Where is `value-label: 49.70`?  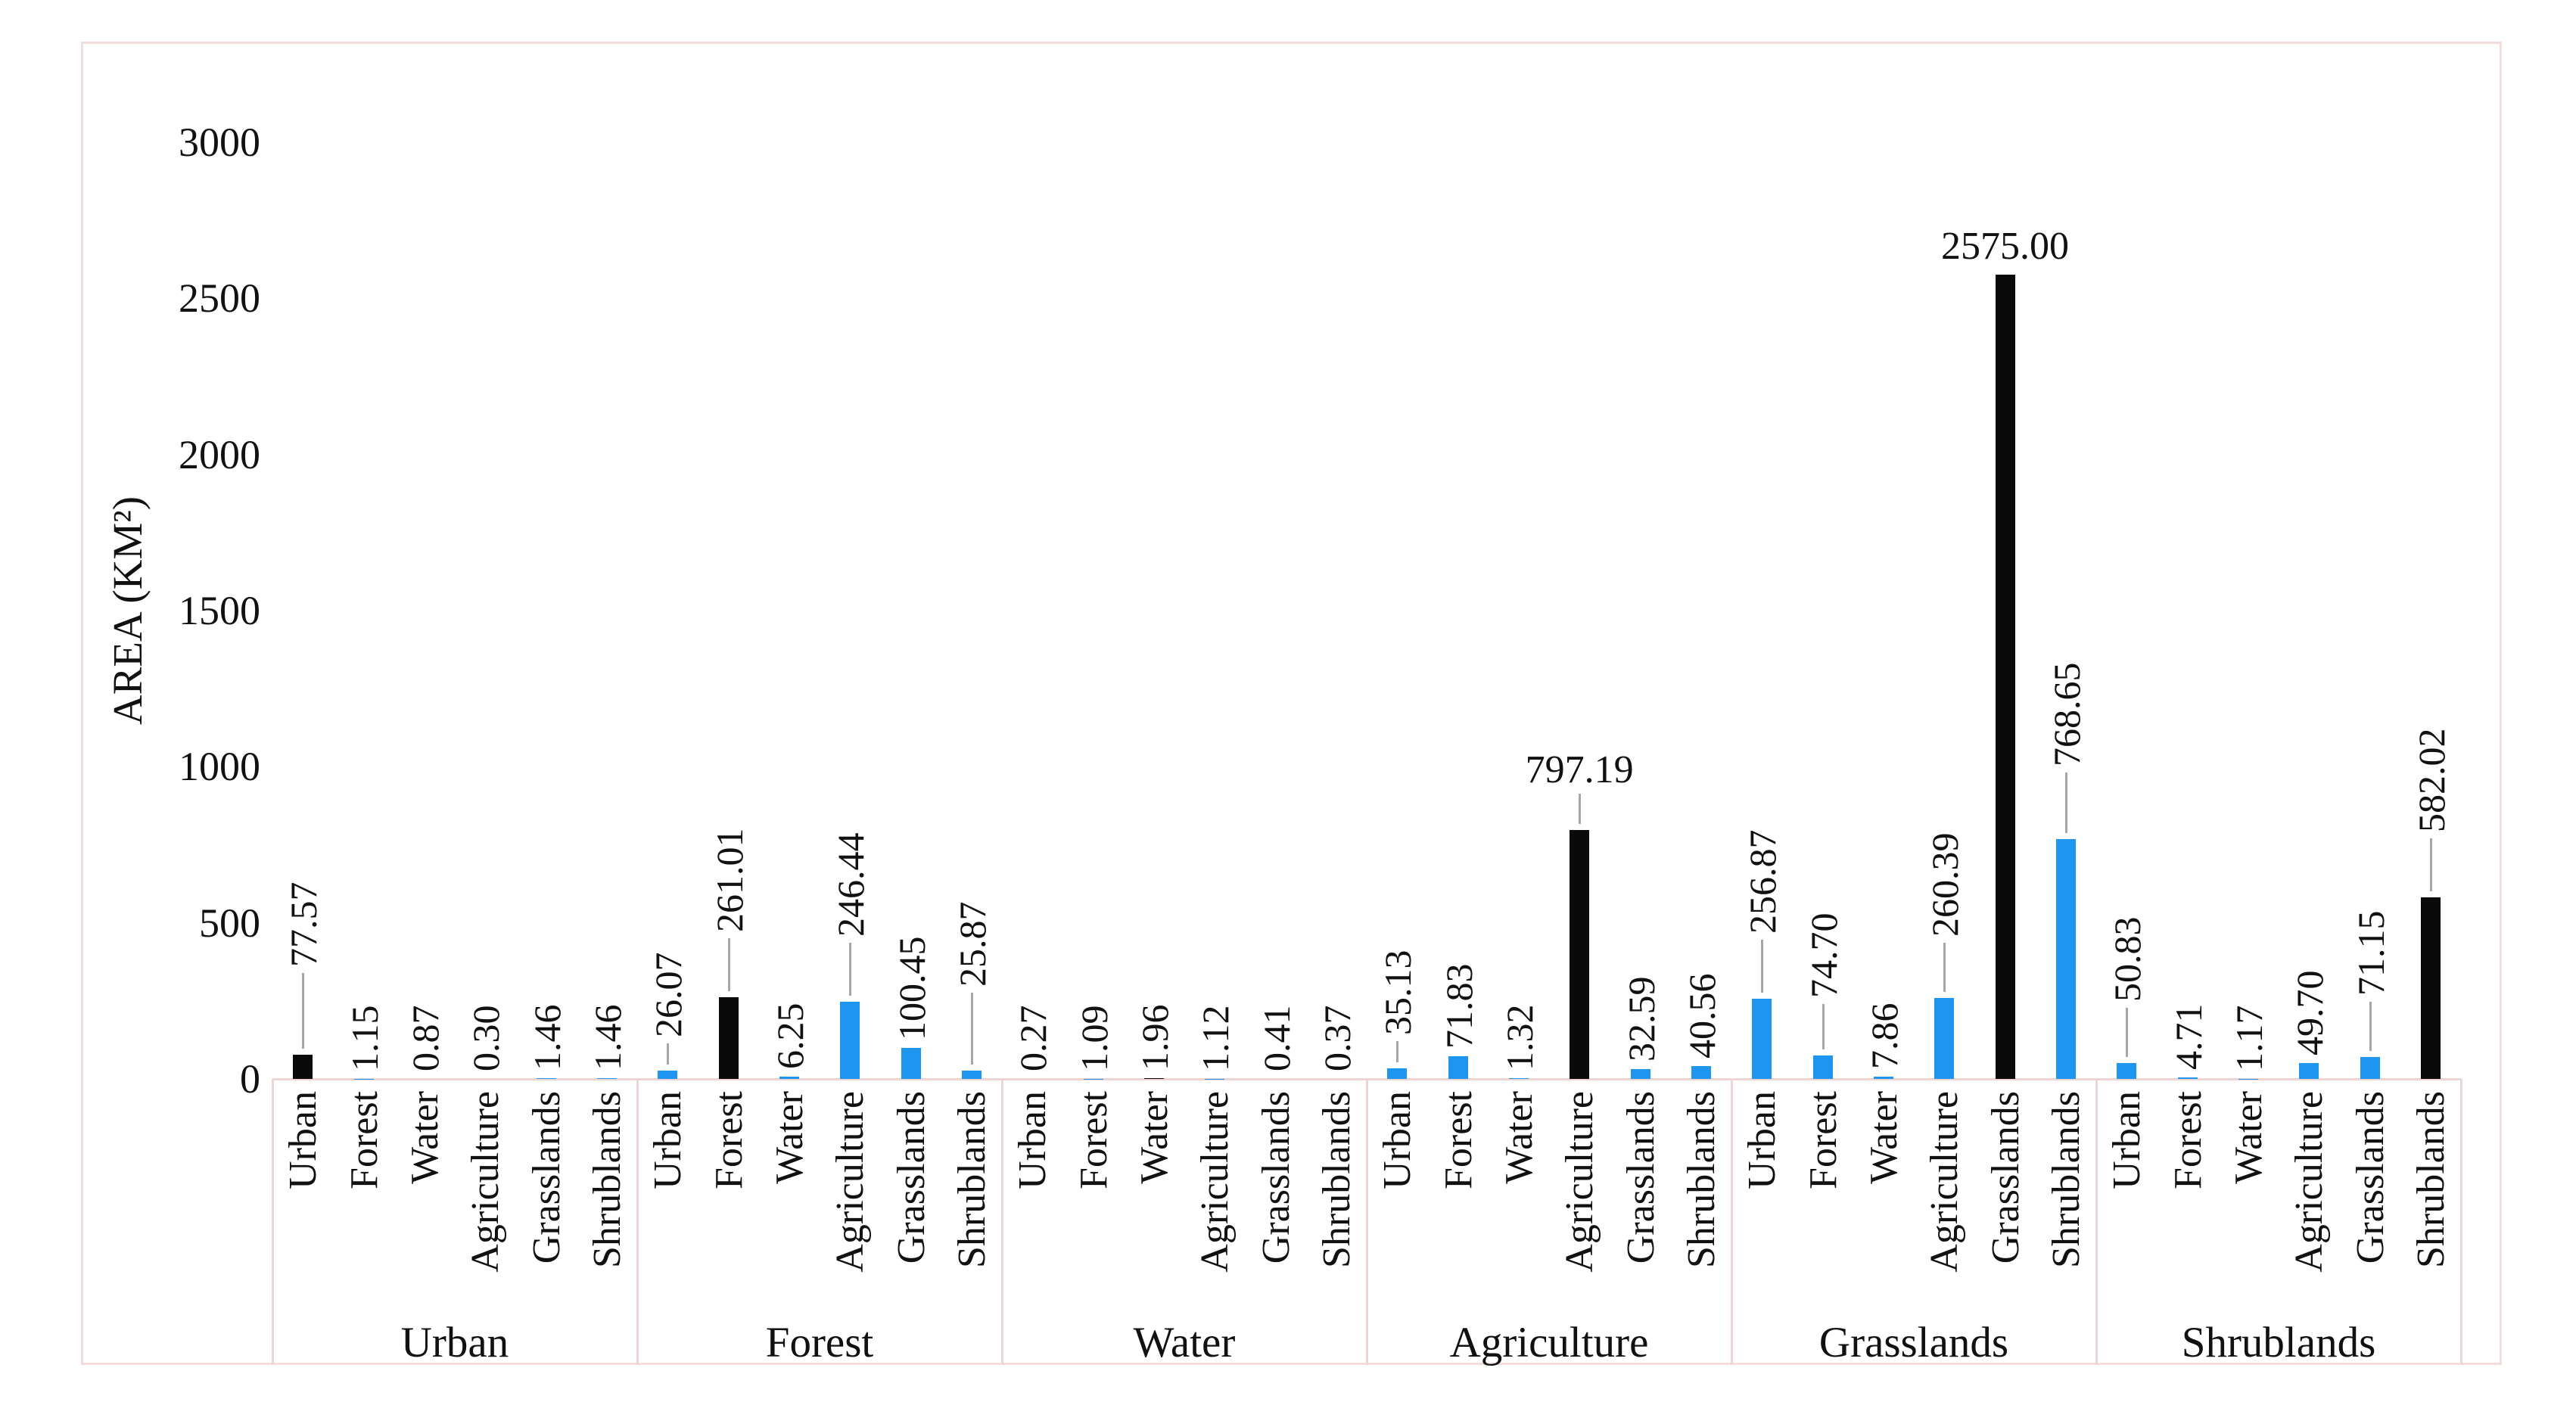 value-label: 49.70 is located at coordinates (2310, 1013).